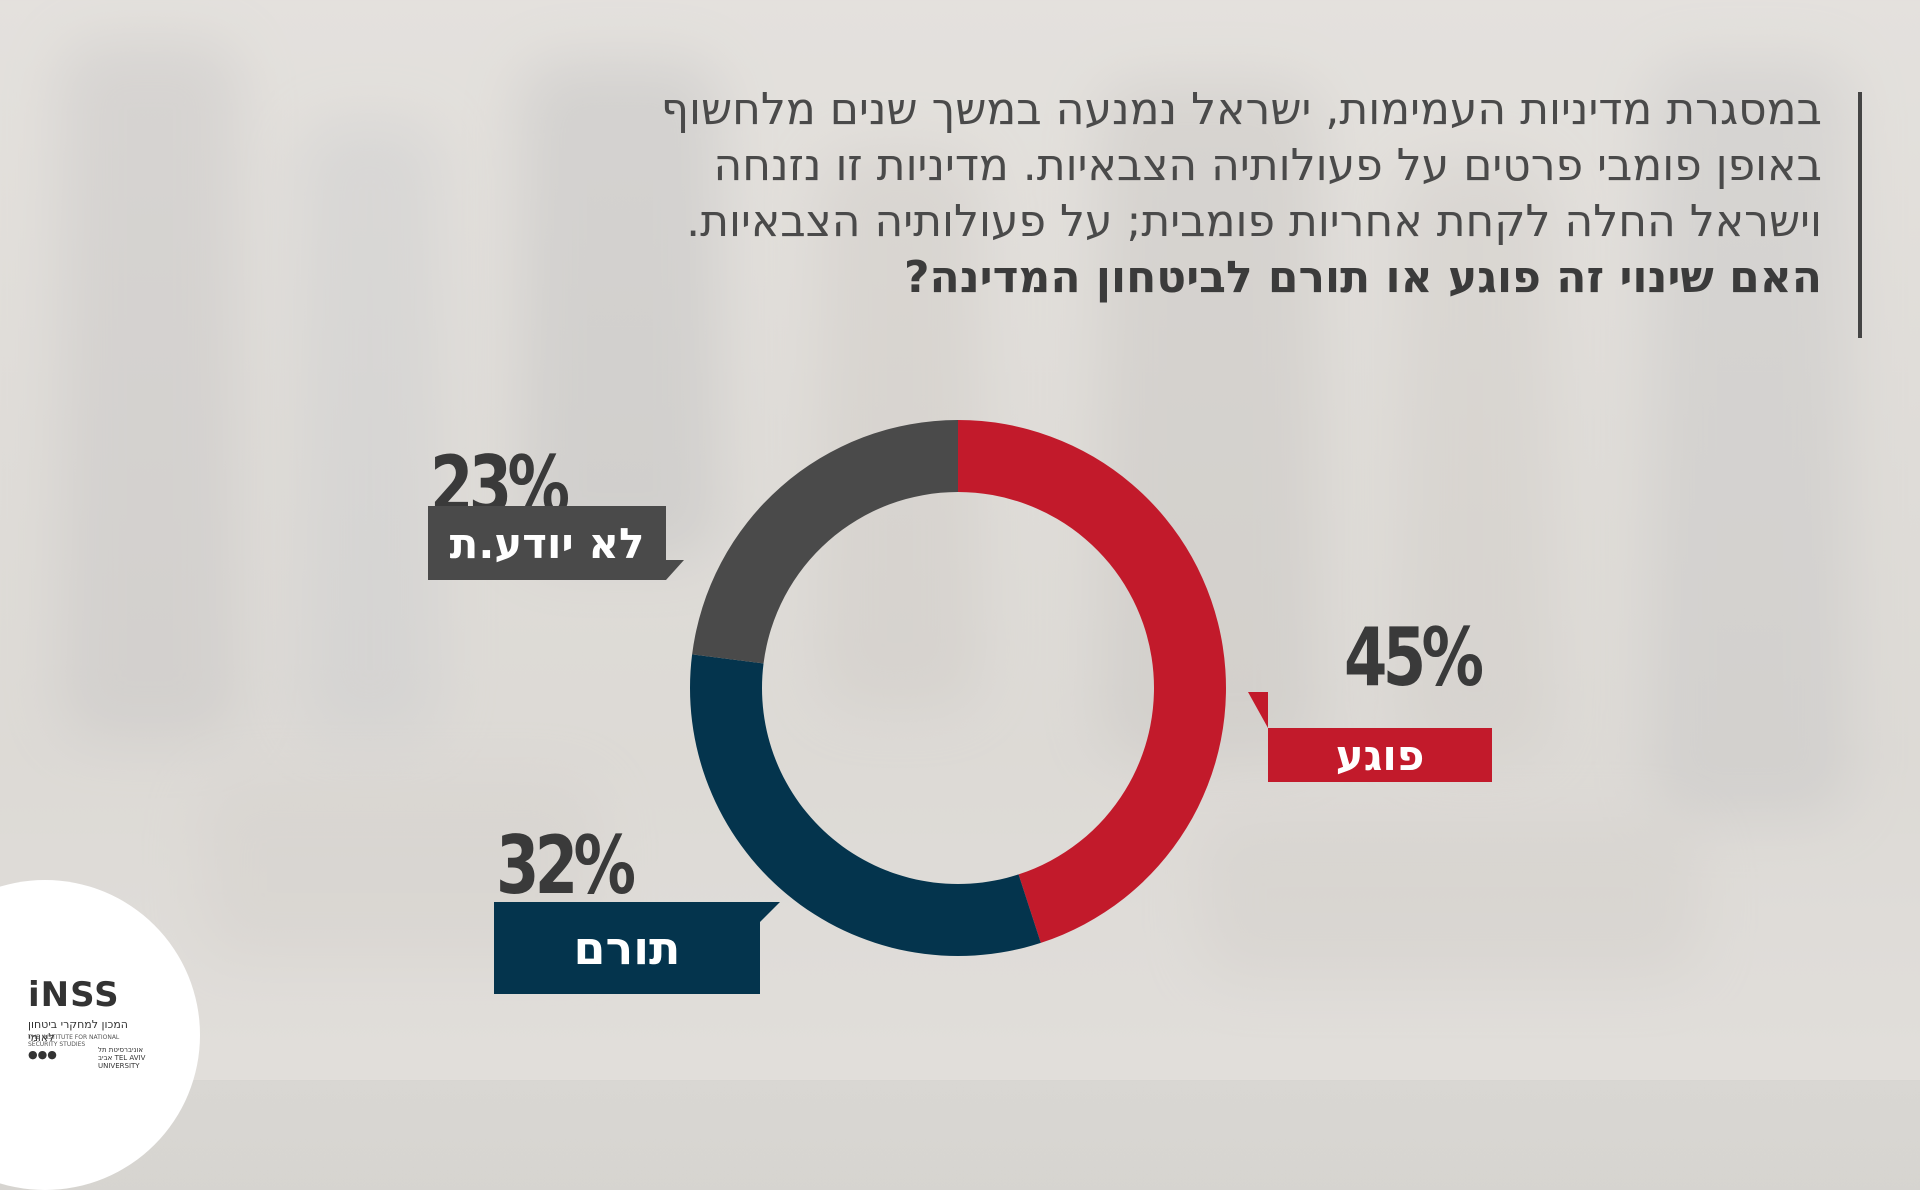  What do you see at coordinates (770, 912) in the screenshot?
I see `tag-shape-contributes` at bounding box center [770, 912].